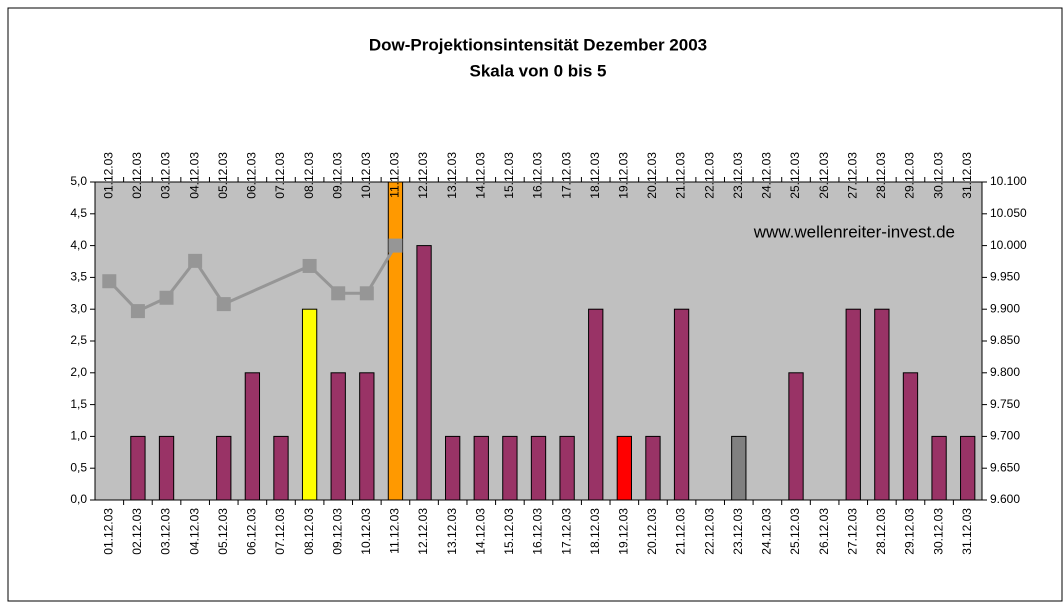 The height and width of the screenshot is (602, 1063). Describe the element at coordinates (1005, 277) in the screenshot. I see `y2-tick-label: 9.950` at that location.